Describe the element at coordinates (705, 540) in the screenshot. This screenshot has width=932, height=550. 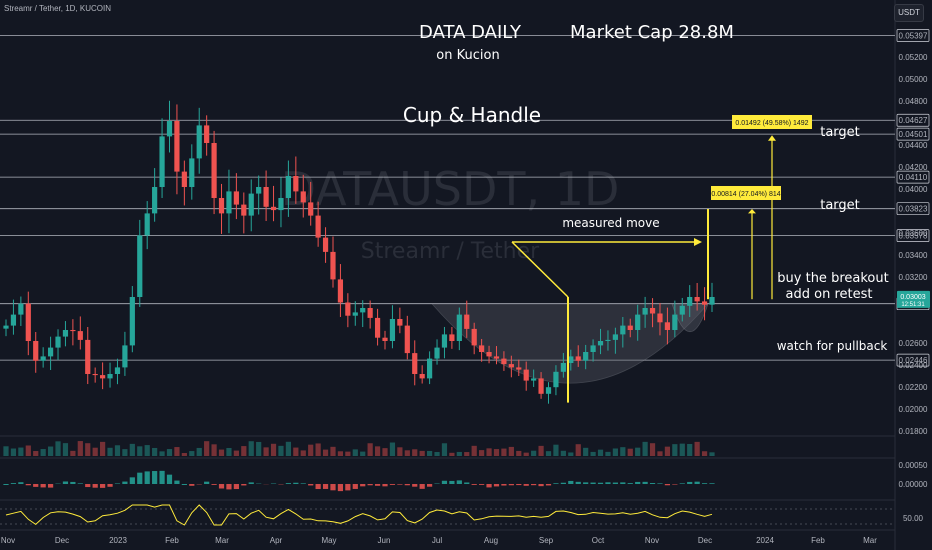
I see `x-tick-label: Dec` at that location.